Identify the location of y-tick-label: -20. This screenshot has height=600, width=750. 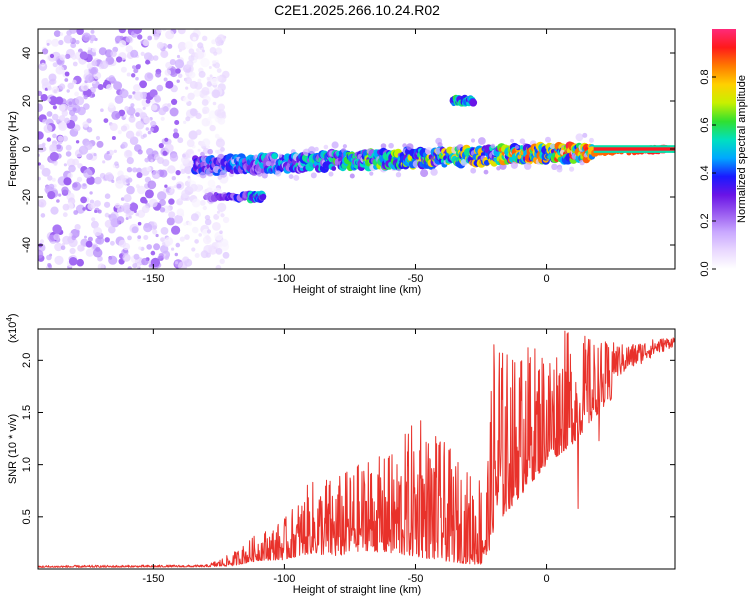
(27, 197).